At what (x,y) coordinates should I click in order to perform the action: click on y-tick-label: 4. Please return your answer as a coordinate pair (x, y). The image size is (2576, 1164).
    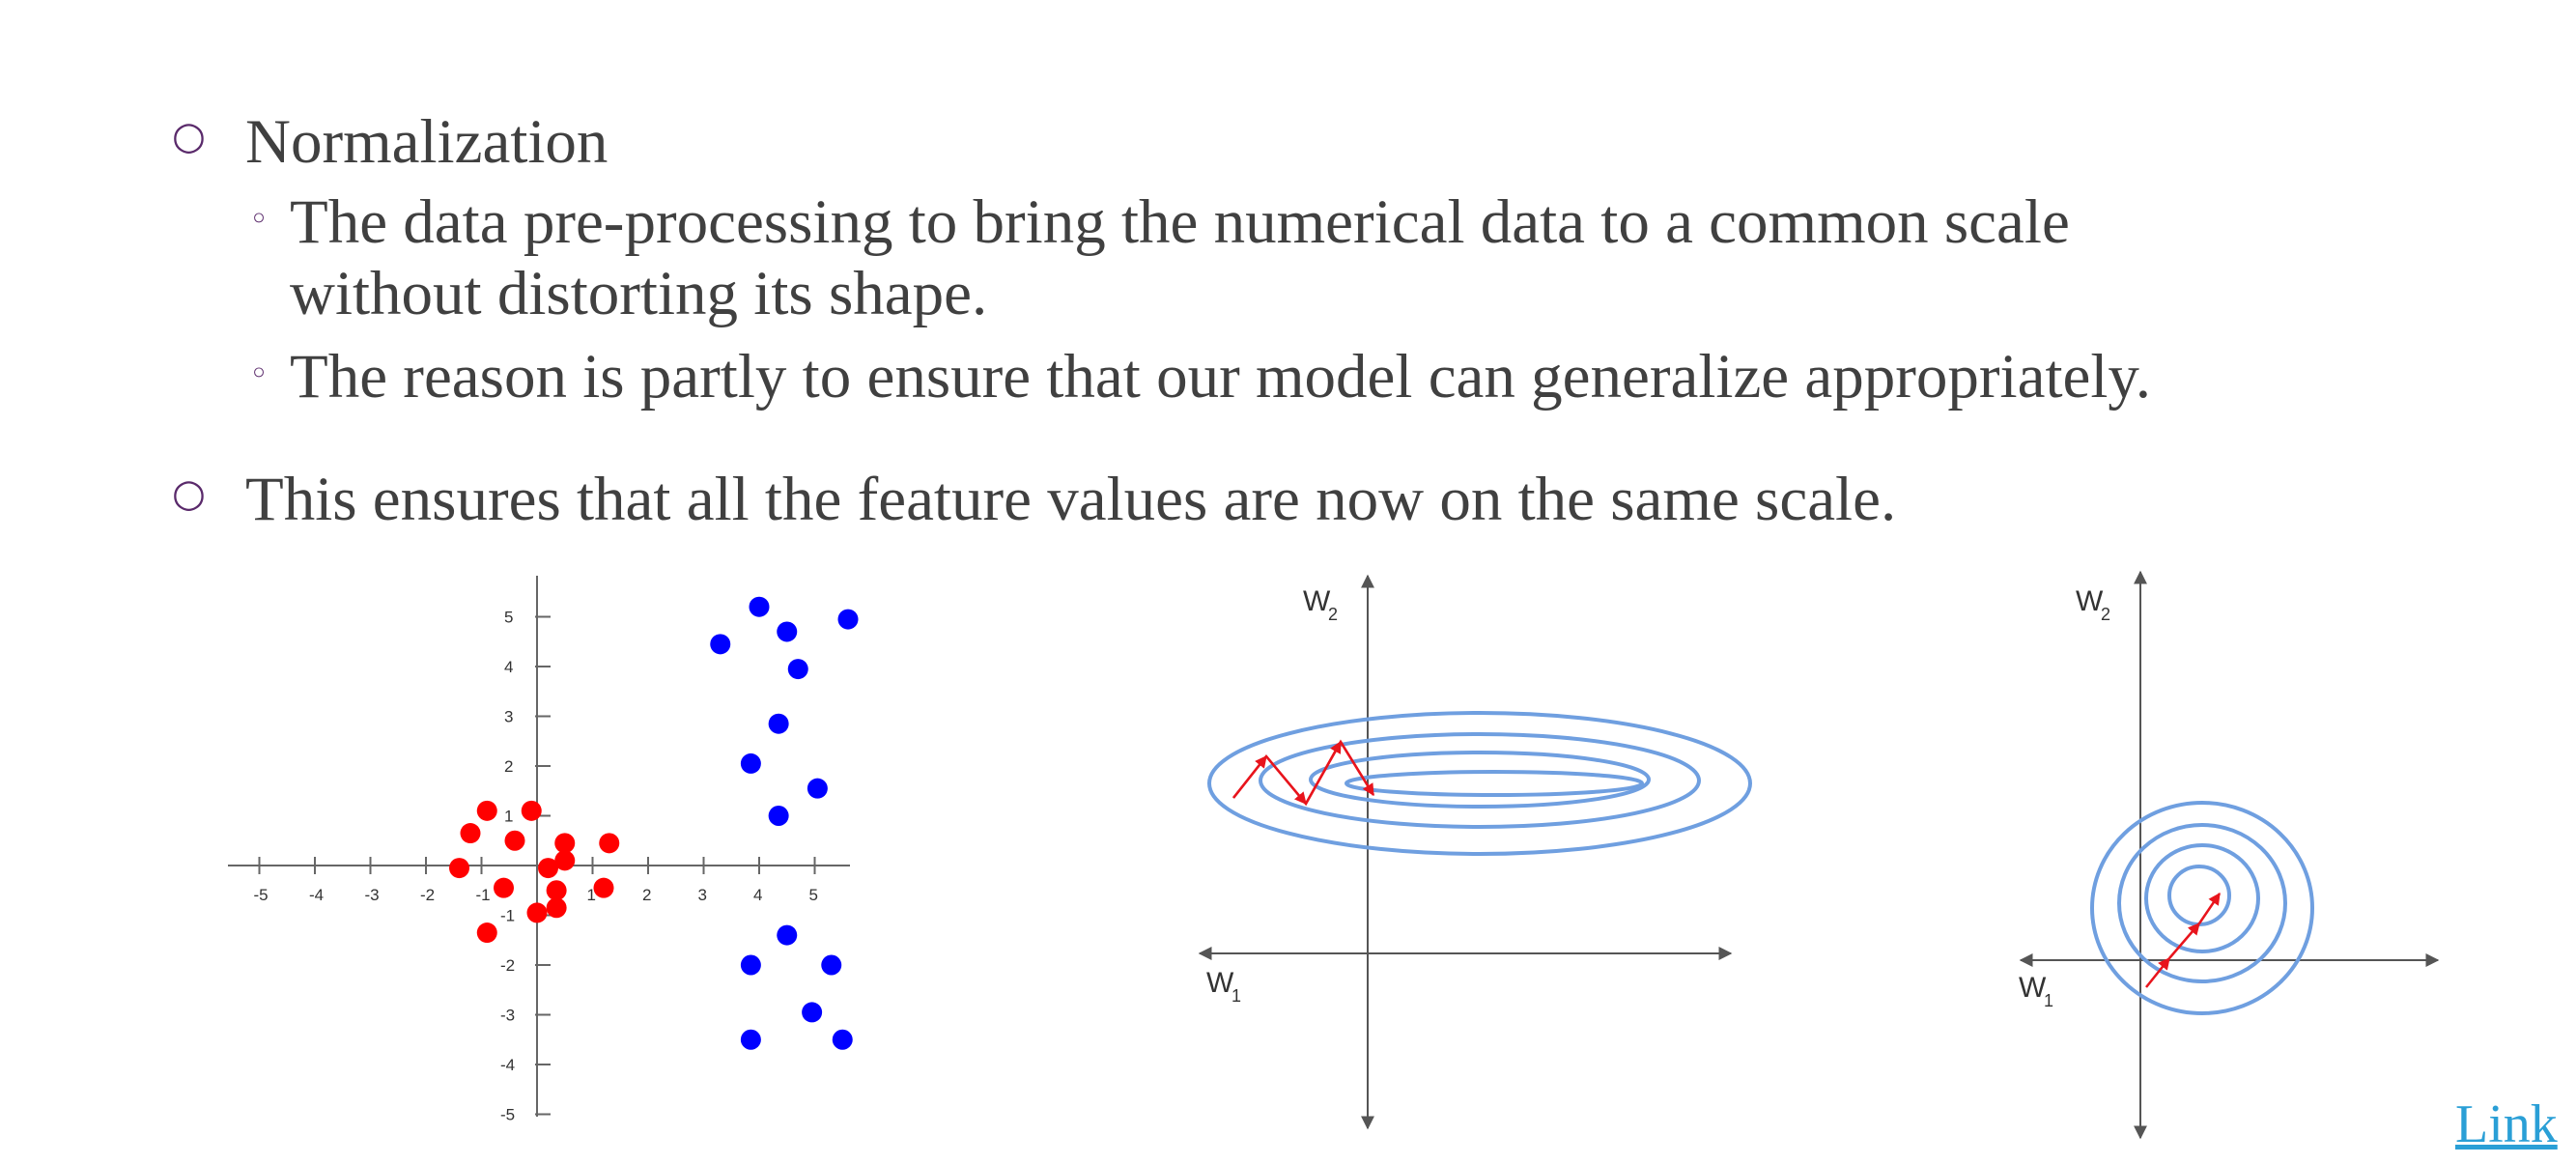
    Looking at the image, I should click on (508, 667).